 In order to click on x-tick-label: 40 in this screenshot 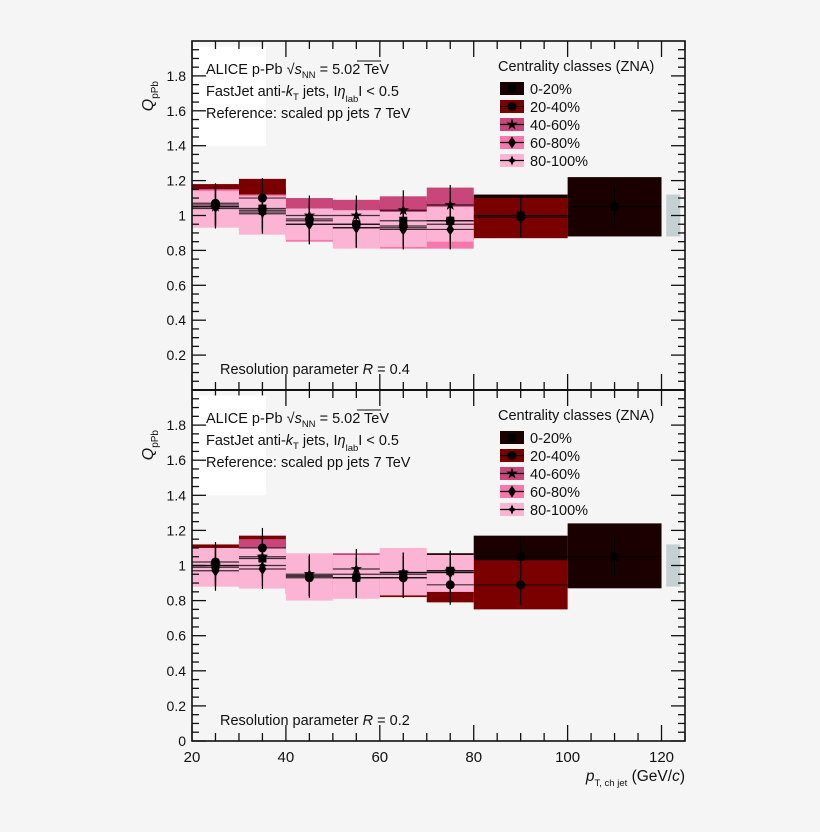, I will do `click(286, 757)`.